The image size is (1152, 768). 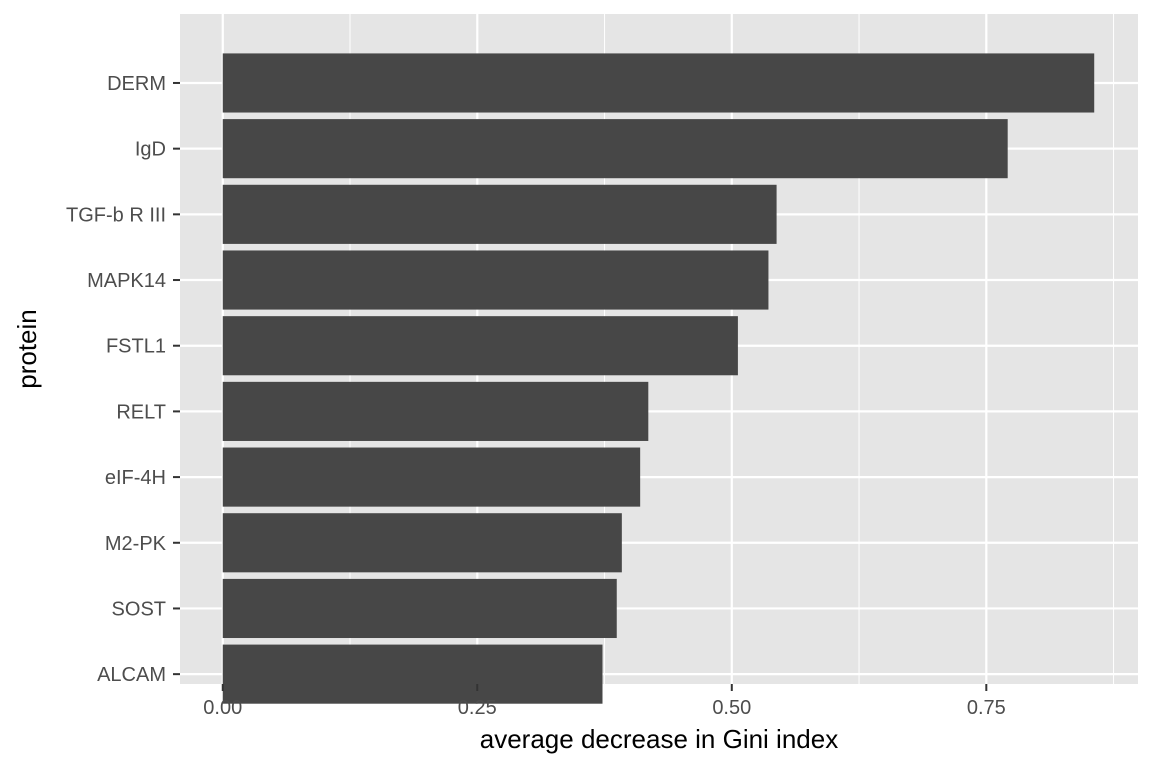 I want to click on y-tick-label: ALCAM, so click(x=131, y=675).